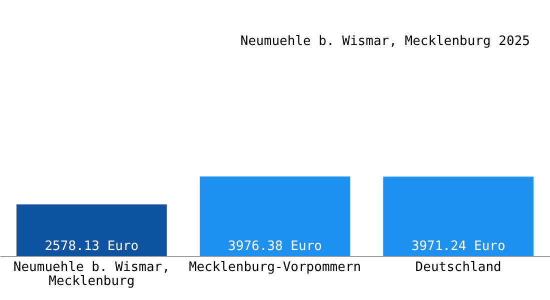  Describe the element at coordinates (275, 267) in the screenshot. I see `x-tick-label: Mecklenburg-Vorpommern` at that location.